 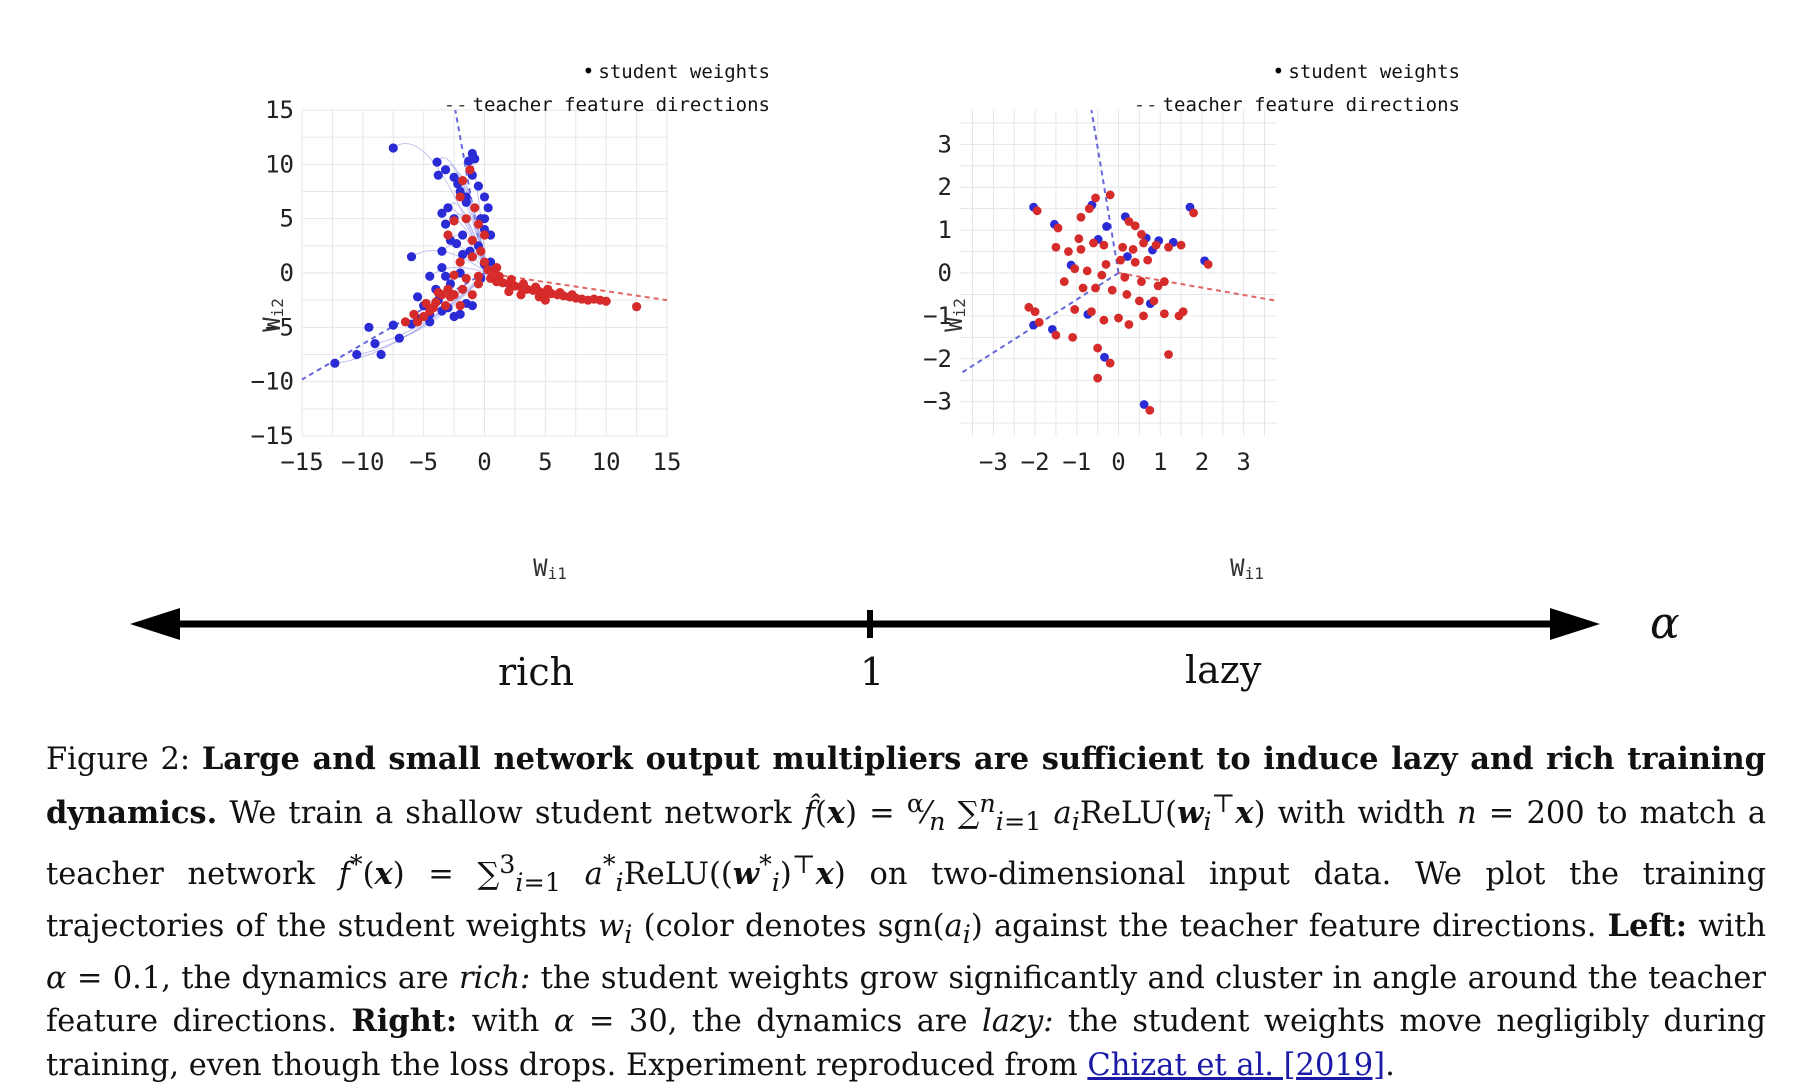 I want to click on y-tick-label: 1, so click(x=945, y=230).